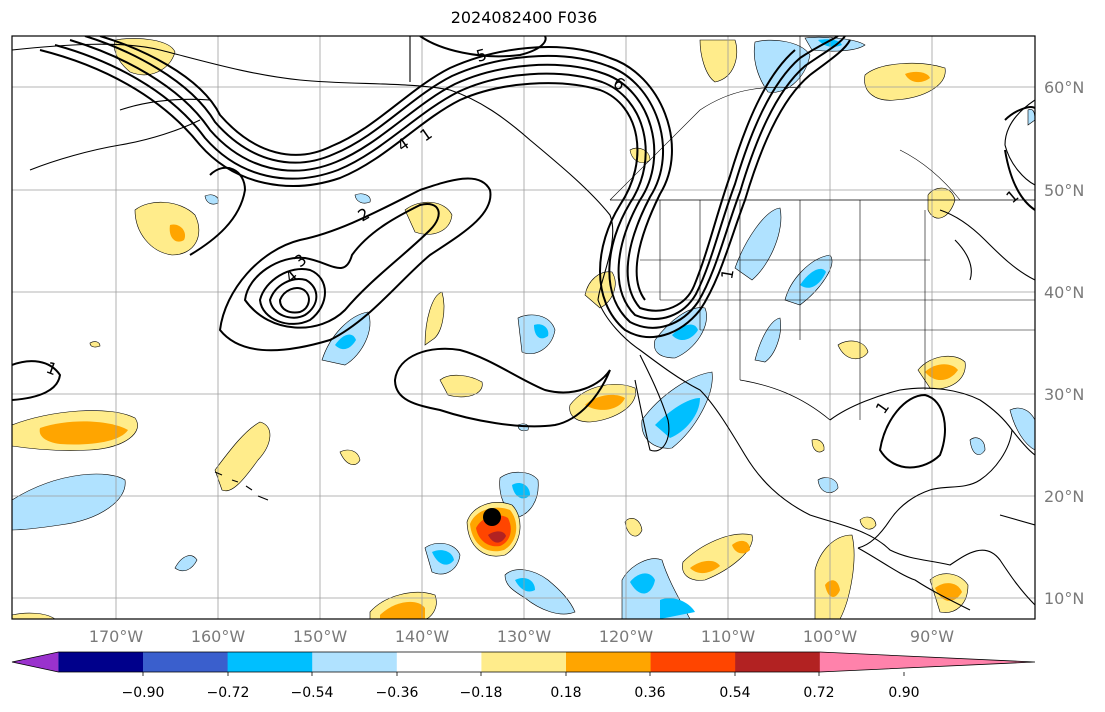 The width and height of the screenshot is (1105, 712). What do you see at coordinates (397, 693) in the screenshot?
I see `colorbar-tick-label: −0.36` at bounding box center [397, 693].